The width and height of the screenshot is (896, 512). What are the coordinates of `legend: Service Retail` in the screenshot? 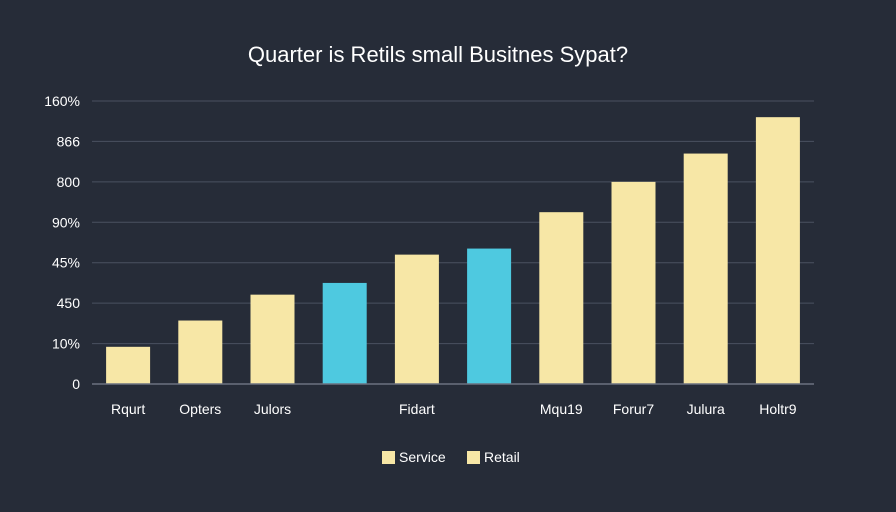 It's located at (451, 457).